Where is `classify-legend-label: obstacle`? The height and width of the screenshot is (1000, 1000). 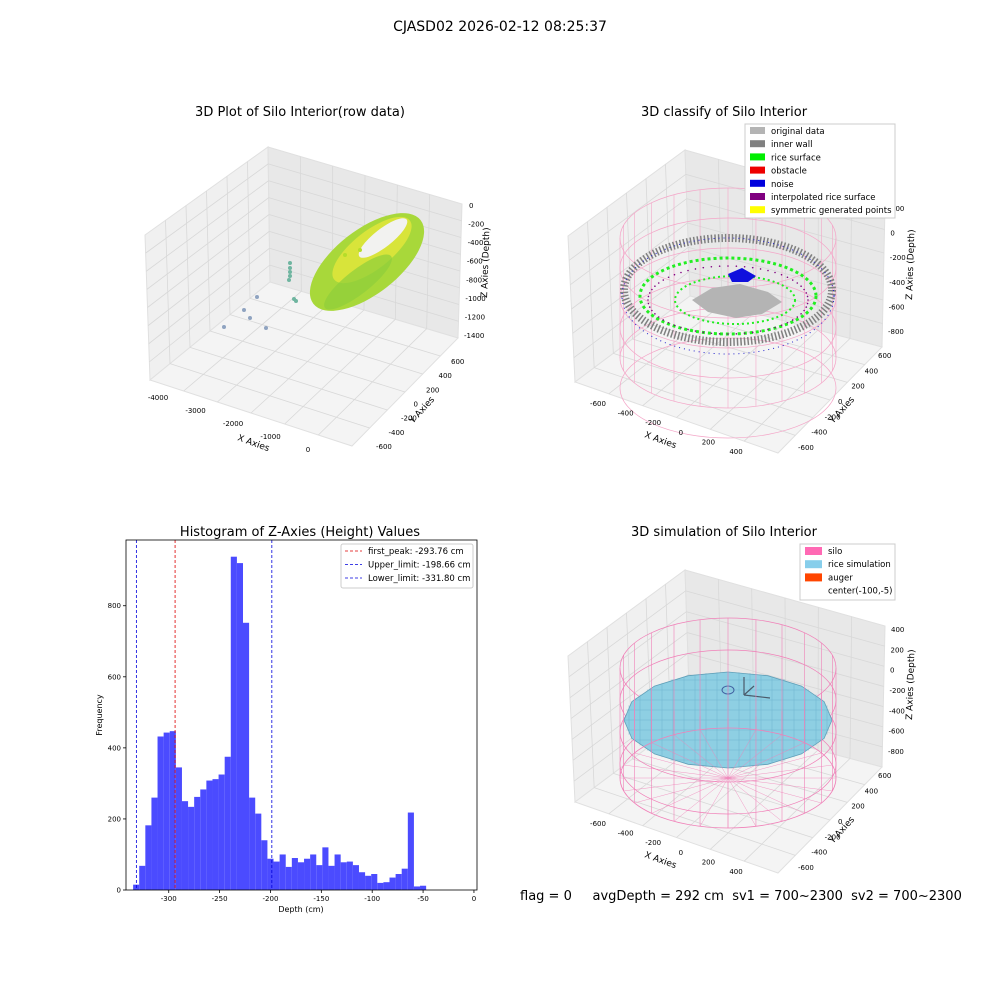
classify-legend-label: obstacle is located at coordinates (789, 172).